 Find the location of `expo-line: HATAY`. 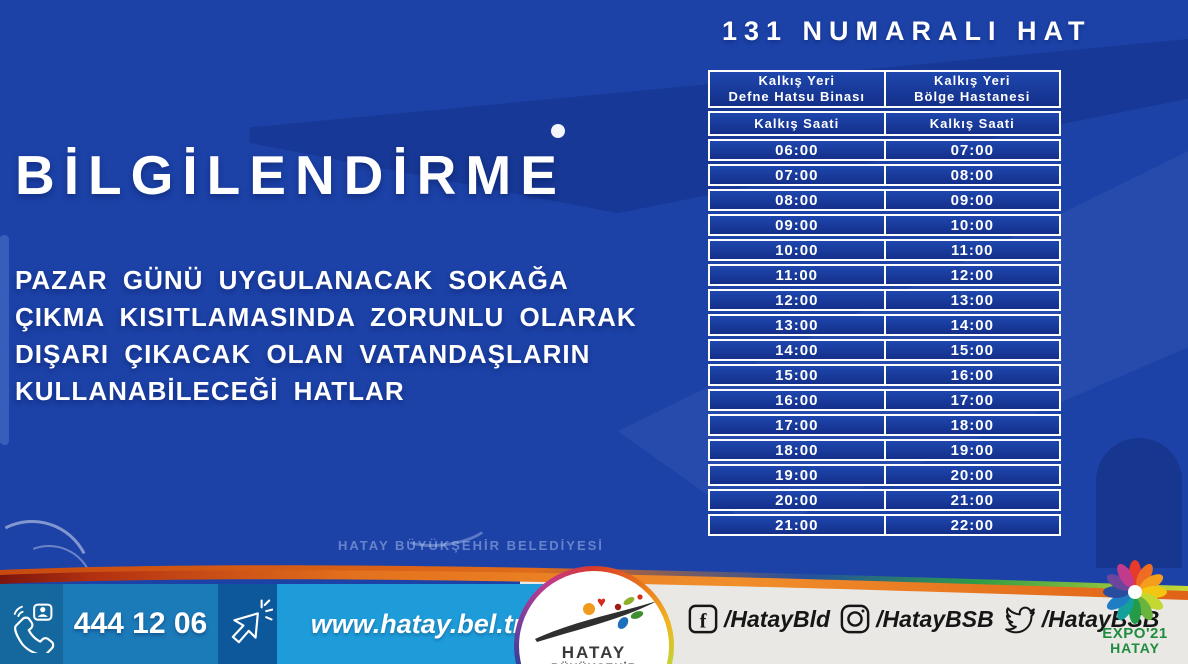

expo-line: HATAY is located at coordinates (1135, 648).